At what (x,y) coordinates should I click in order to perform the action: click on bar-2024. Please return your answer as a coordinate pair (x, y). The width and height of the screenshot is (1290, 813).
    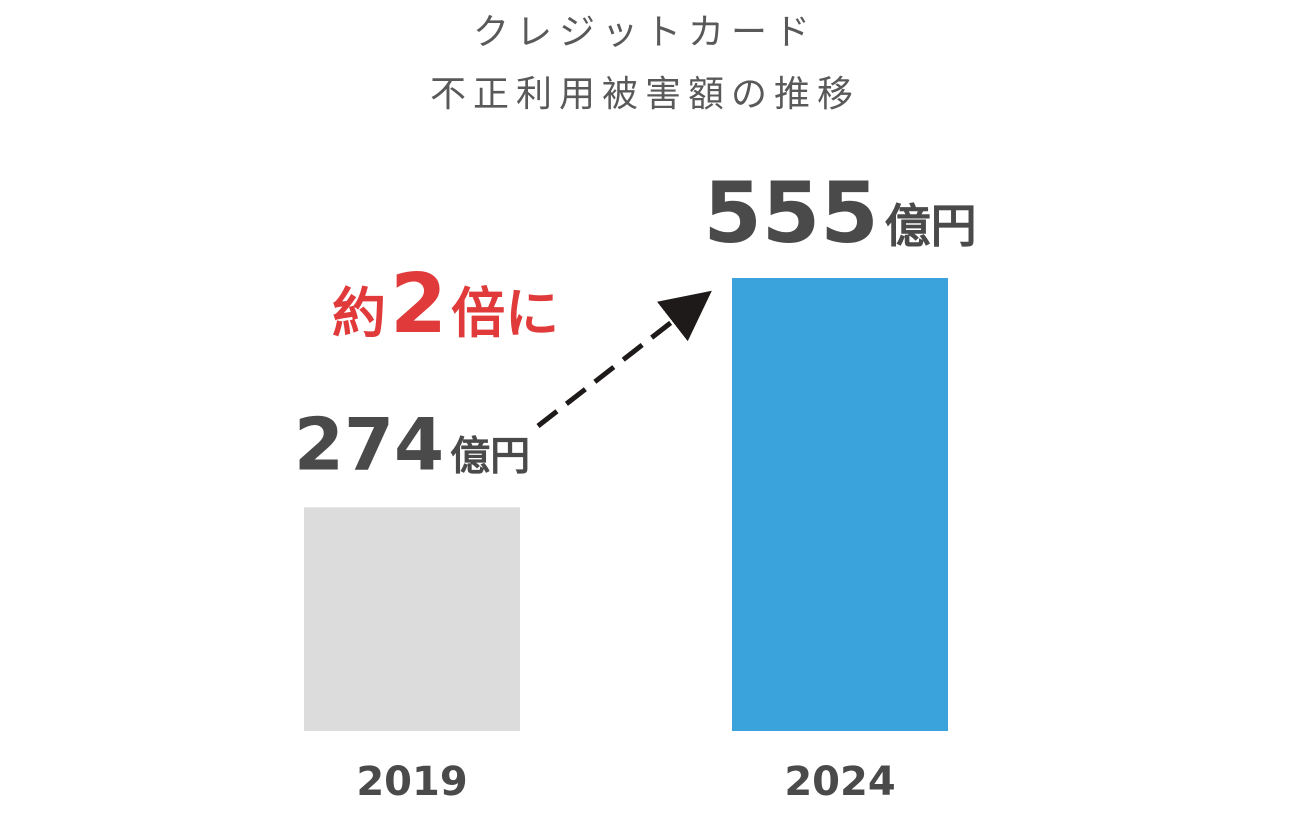
    Looking at the image, I should click on (840, 504).